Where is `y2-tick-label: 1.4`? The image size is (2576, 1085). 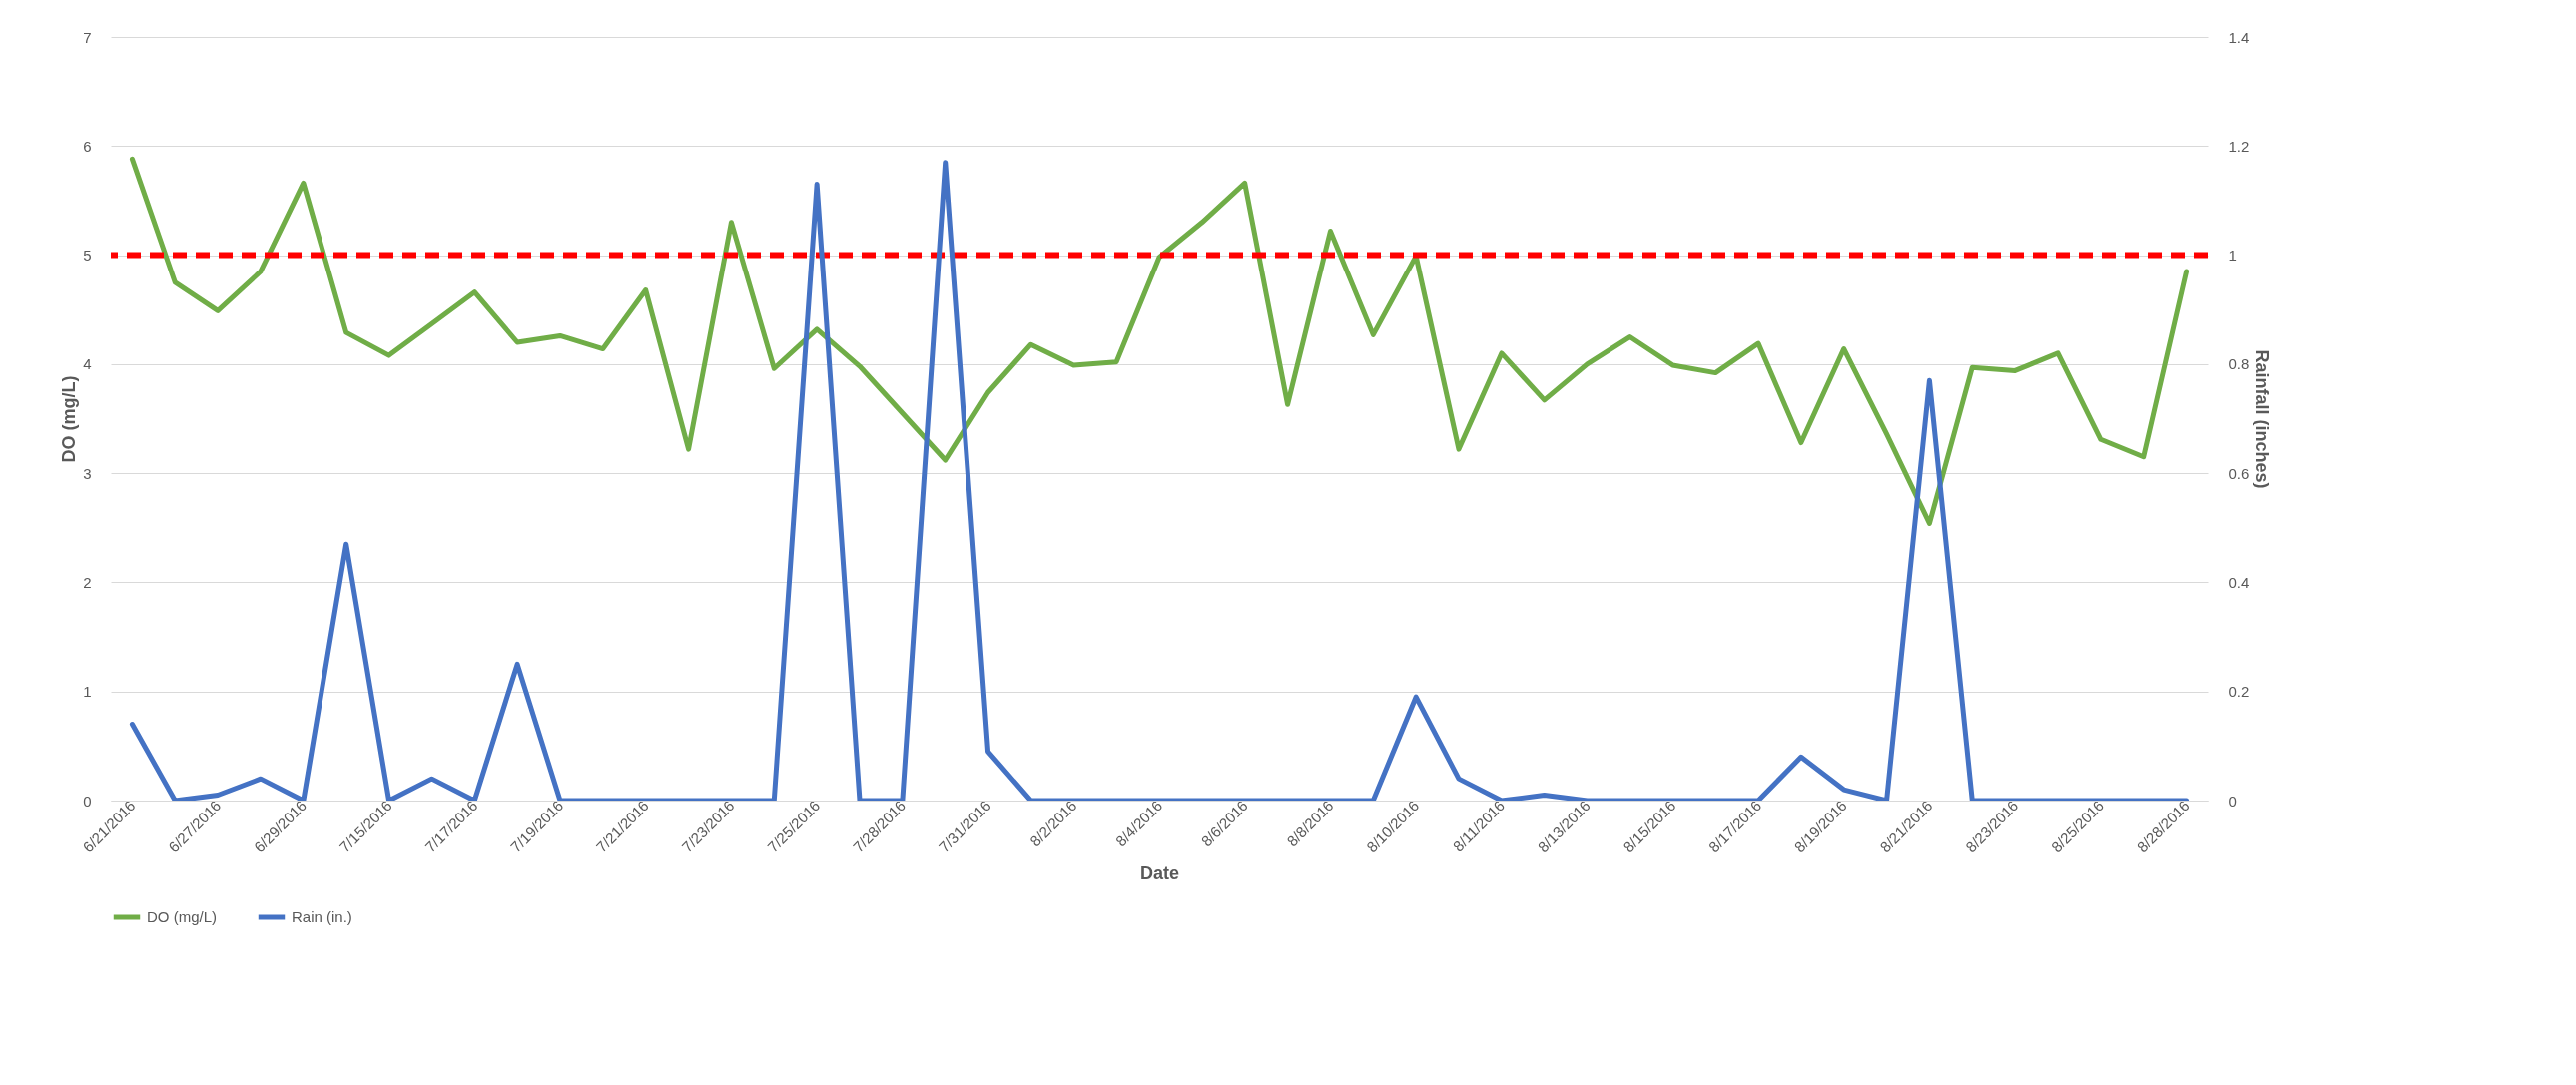 y2-tick-label: 1.4 is located at coordinates (2239, 37).